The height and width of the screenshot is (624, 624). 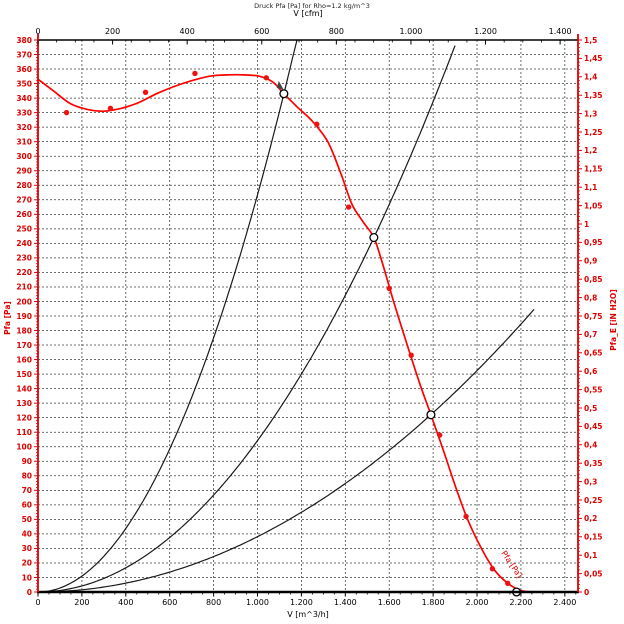 What do you see at coordinates (24, 272) in the screenshot?
I see `left-tick-label: 220` at bounding box center [24, 272].